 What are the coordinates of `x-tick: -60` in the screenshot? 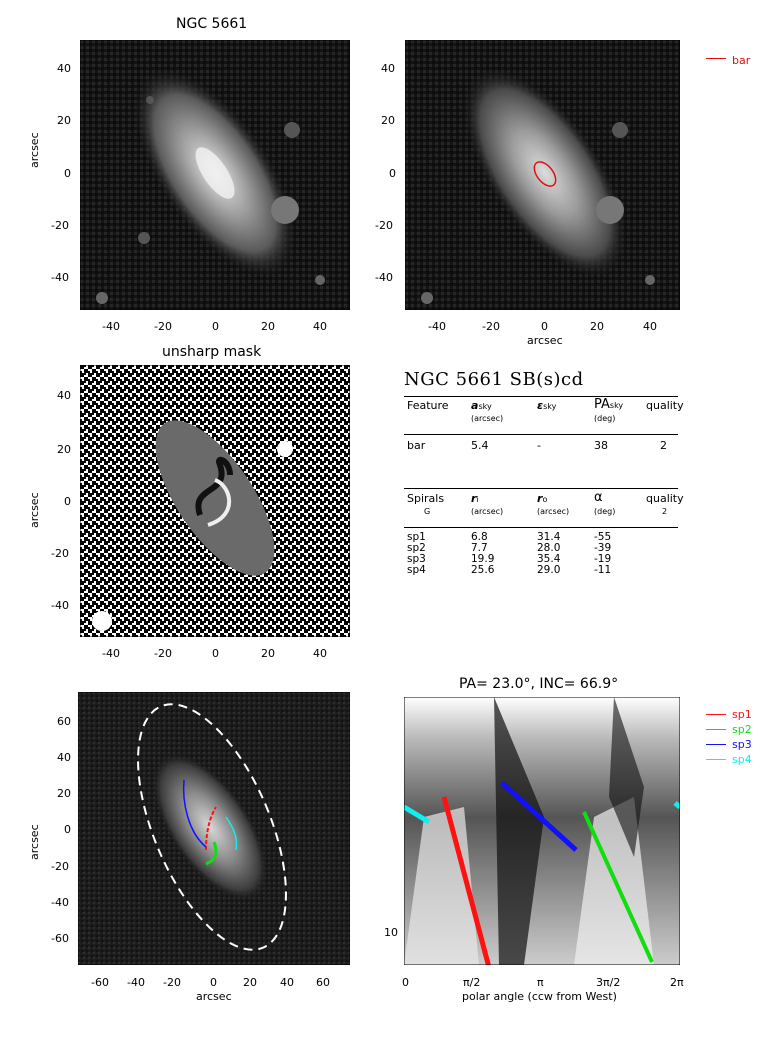 It's located at (100, 982).